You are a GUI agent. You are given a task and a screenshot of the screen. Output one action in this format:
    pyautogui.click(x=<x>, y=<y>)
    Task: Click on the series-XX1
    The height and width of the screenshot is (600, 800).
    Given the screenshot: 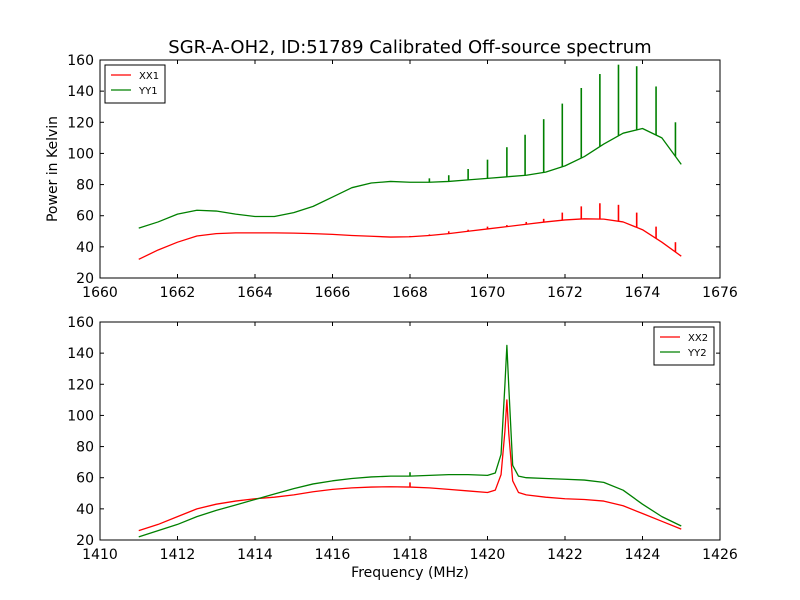 What is the action you would take?
    pyautogui.click(x=410, y=231)
    